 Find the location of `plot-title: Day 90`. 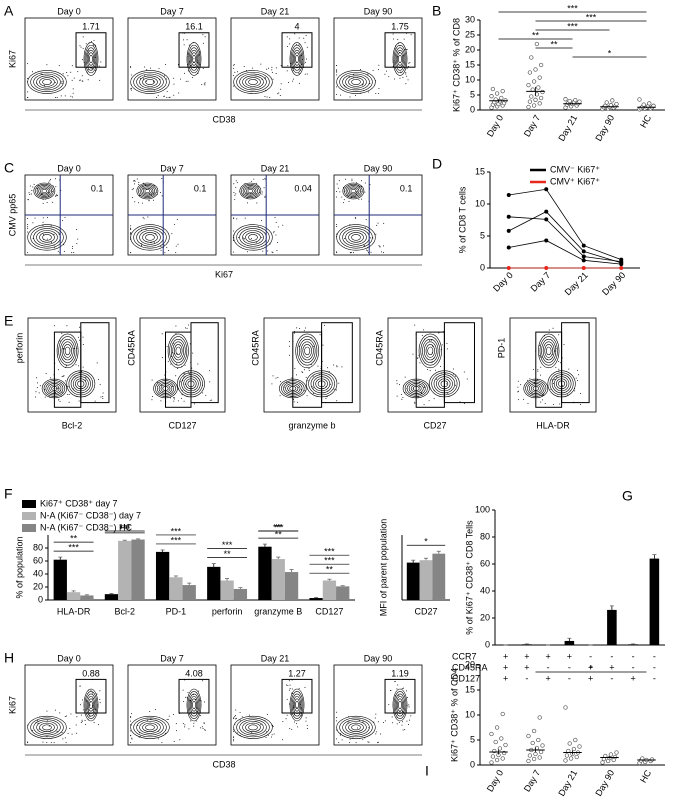

plot-title: Day 90 is located at coordinates (378, 658).